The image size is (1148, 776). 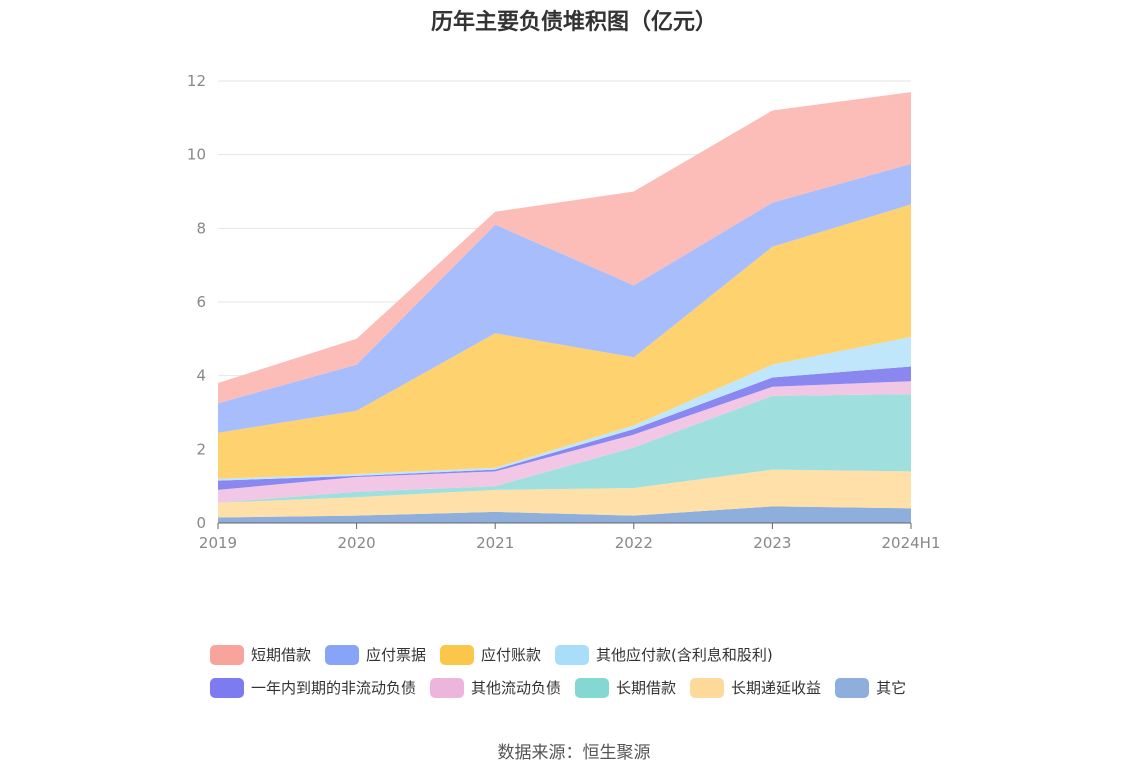 What do you see at coordinates (201, 228) in the screenshot?
I see `y-tick-label: 8` at bounding box center [201, 228].